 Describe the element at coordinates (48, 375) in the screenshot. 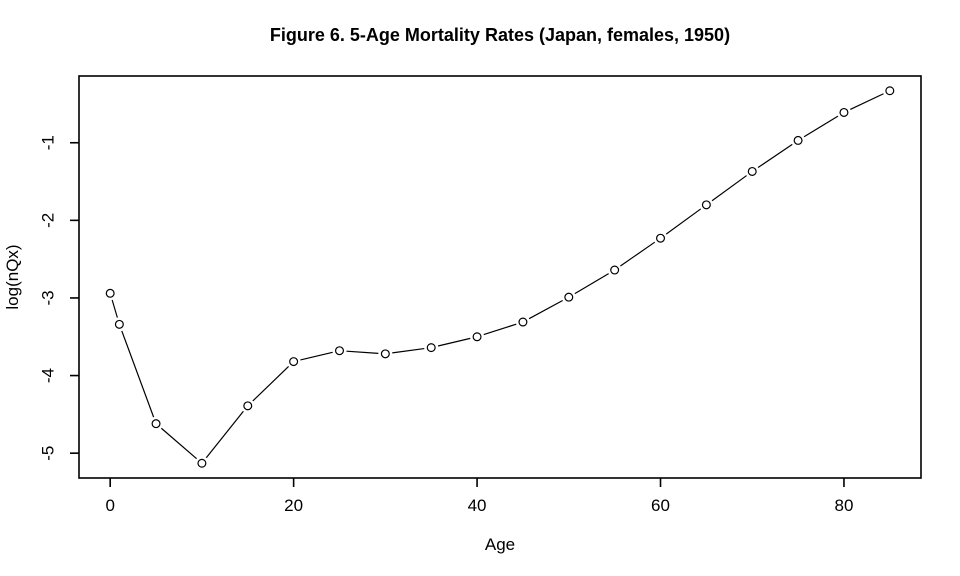

I see `y-tick-label: -4` at that location.